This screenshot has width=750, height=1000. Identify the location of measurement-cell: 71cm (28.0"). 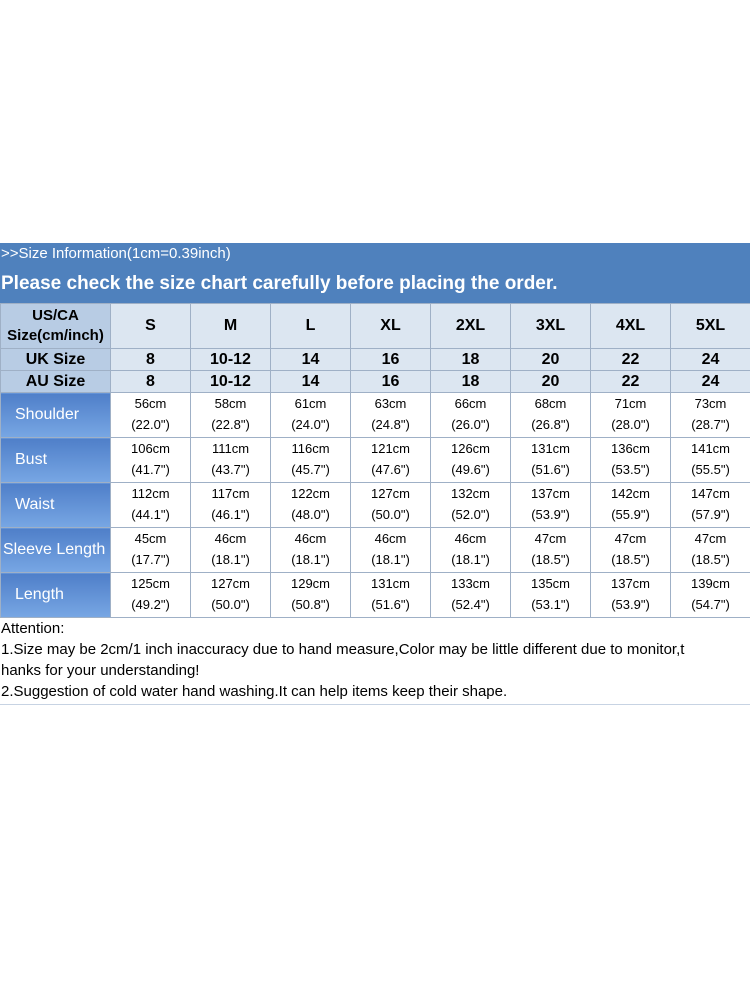
(630, 415).